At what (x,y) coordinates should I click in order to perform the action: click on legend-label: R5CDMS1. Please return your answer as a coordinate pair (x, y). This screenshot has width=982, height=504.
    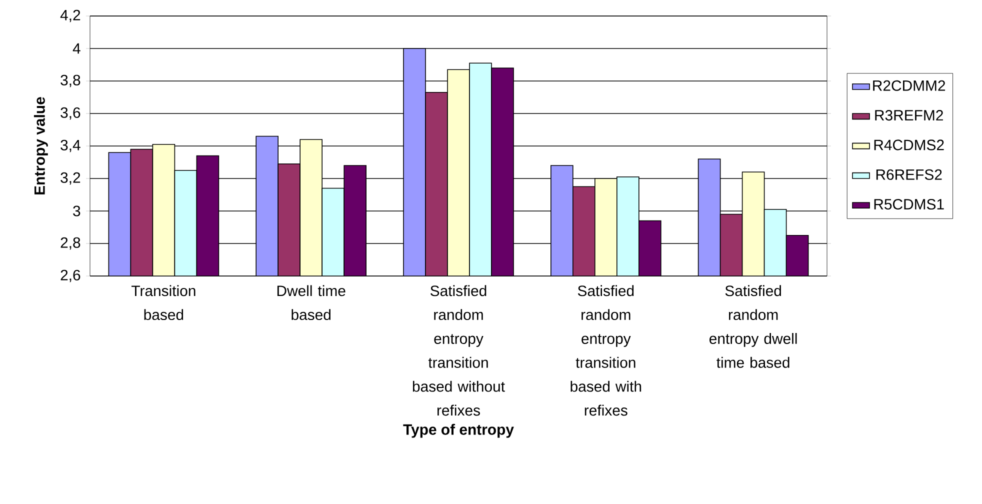
    Looking at the image, I should click on (909, 204).